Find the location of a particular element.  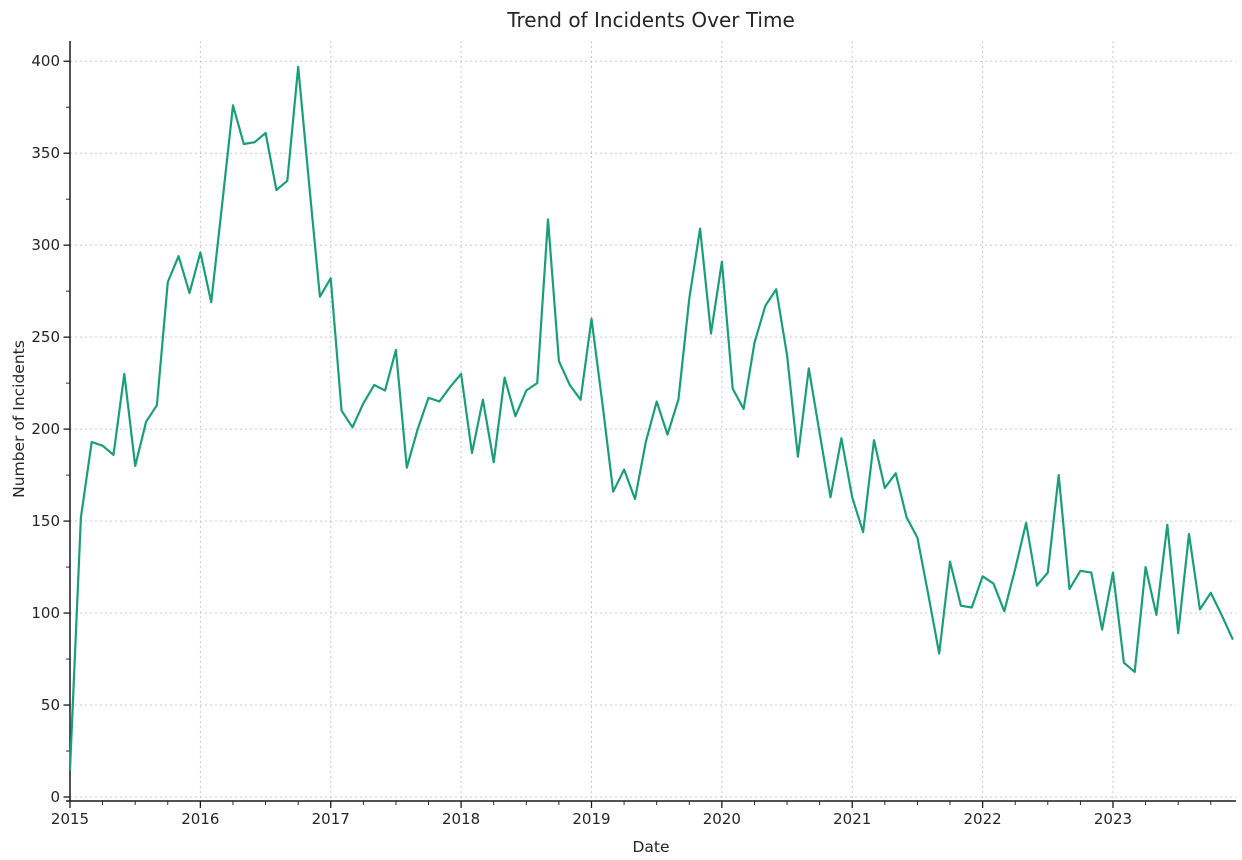

y-tick-label: 100 is located at coordinates (45, 613).